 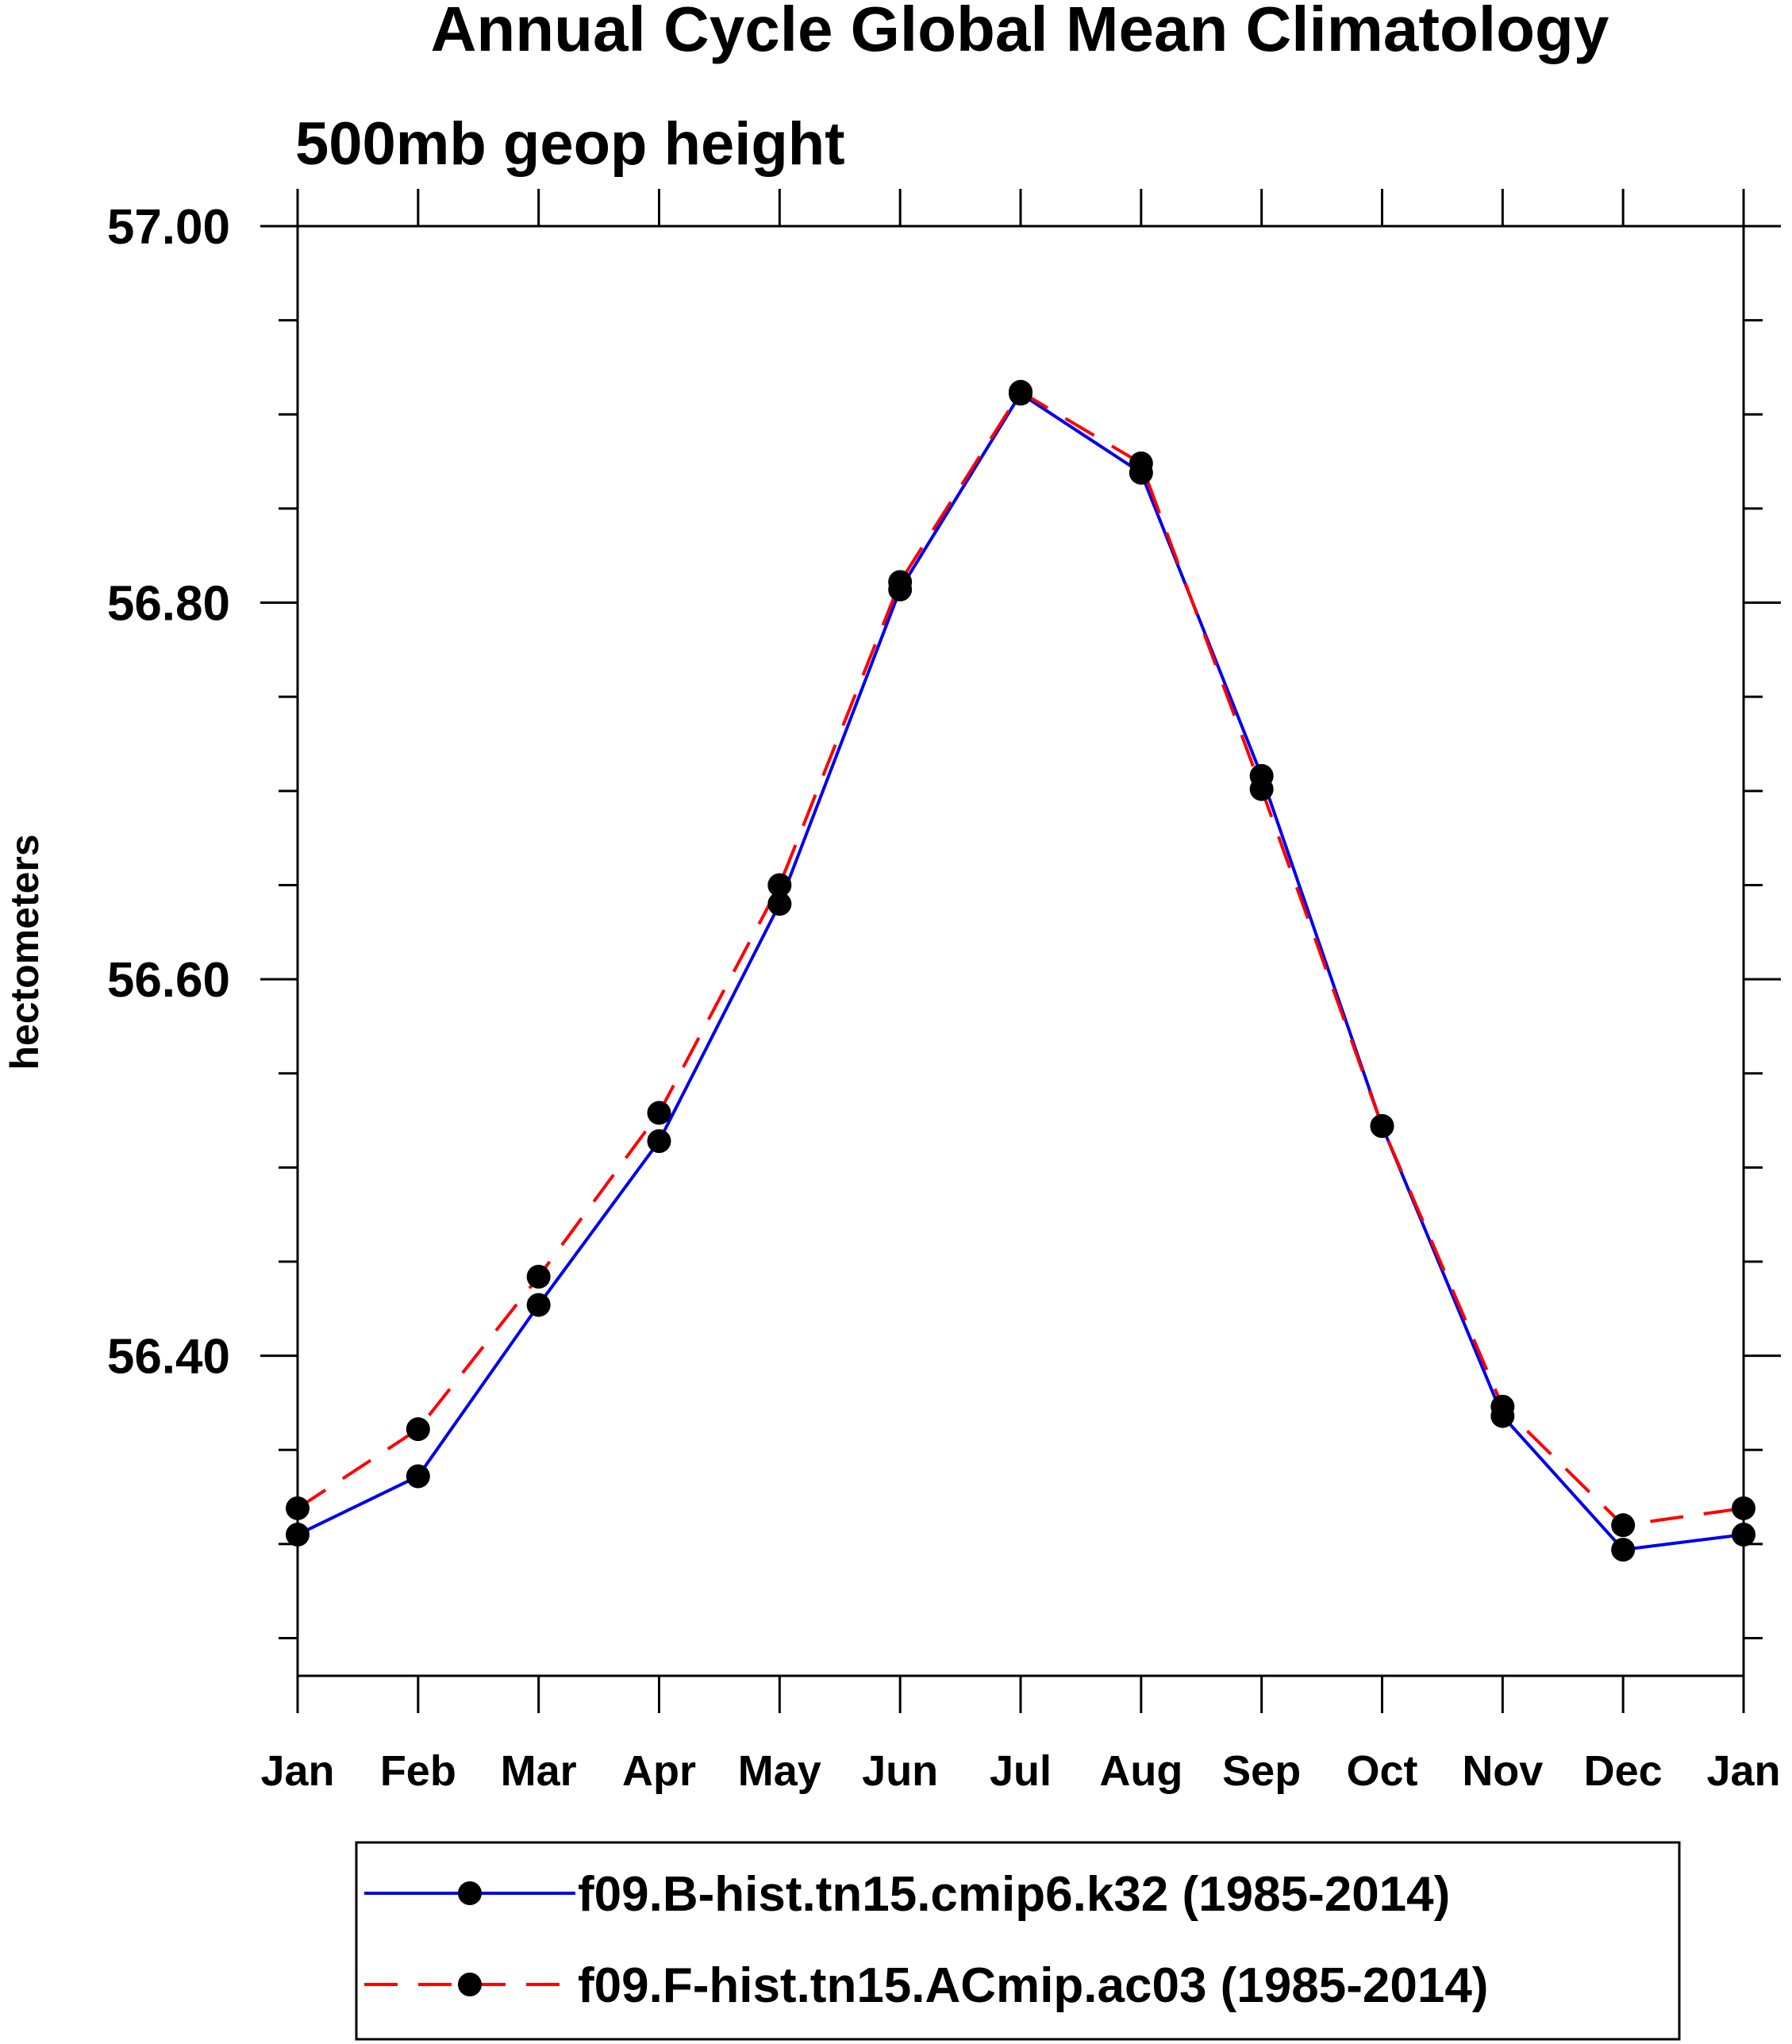 What do you see at coordinates (659, 1771) in the screenshot?
I see `x-tick-label: Apr` at bounding box center [659, 1771].